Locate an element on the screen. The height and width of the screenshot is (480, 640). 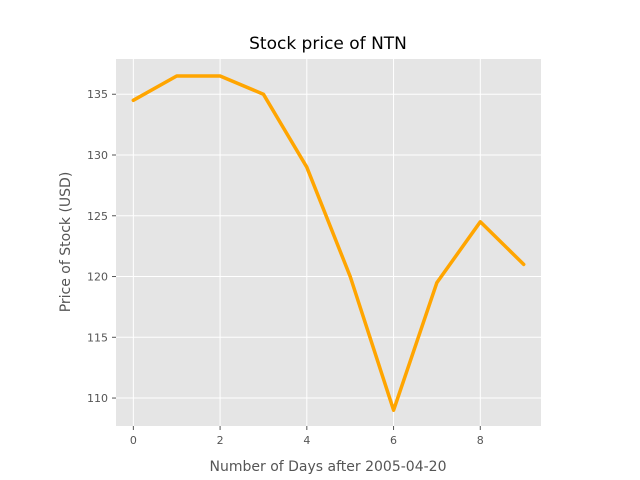
y-axis-label: Price of Stock (USD) is located at coordinates (66, 242).